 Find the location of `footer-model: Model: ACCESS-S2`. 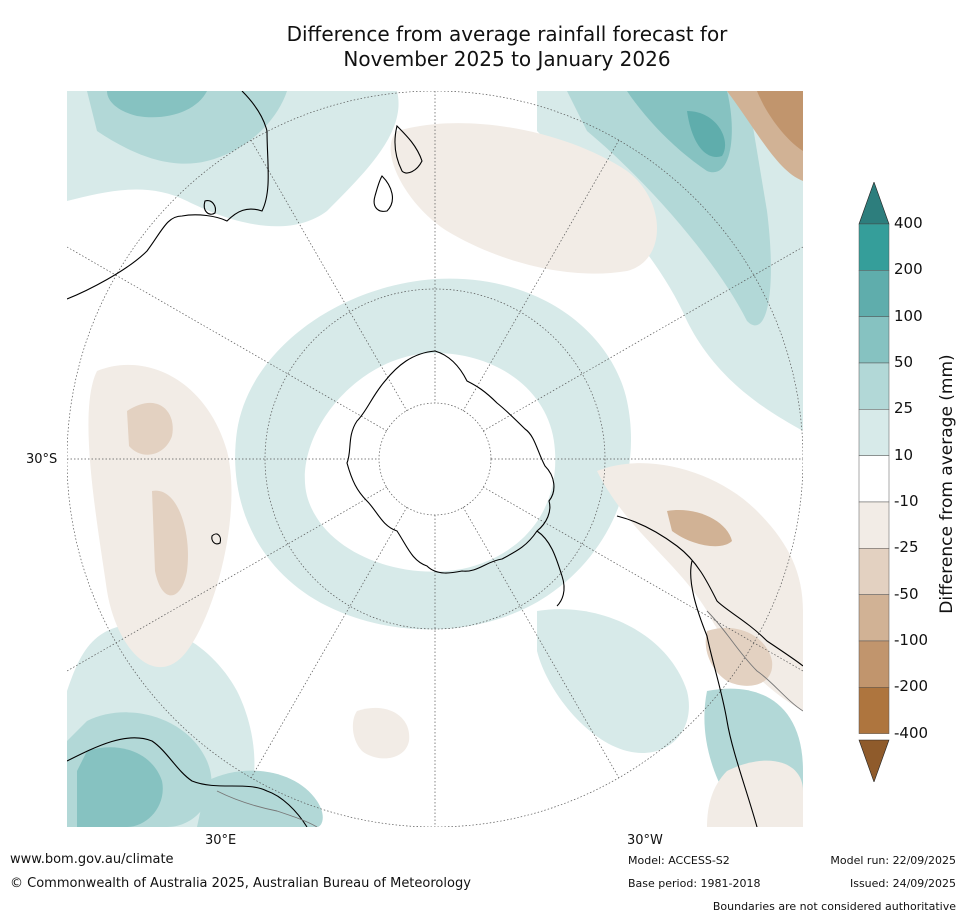

footer-model: Model: ACCESS-S2 is located at coordinates (679, 860).